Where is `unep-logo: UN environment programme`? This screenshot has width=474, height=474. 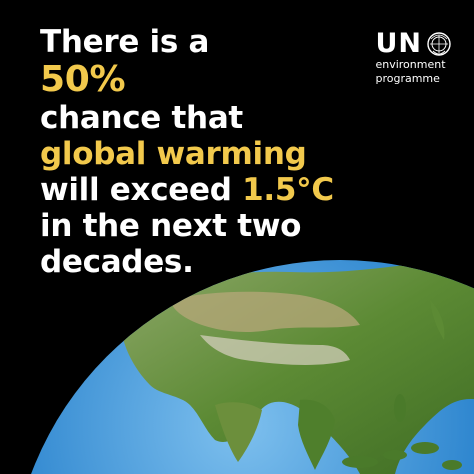 unep-logo: UN environment programme is located at coordinates (413, 57).